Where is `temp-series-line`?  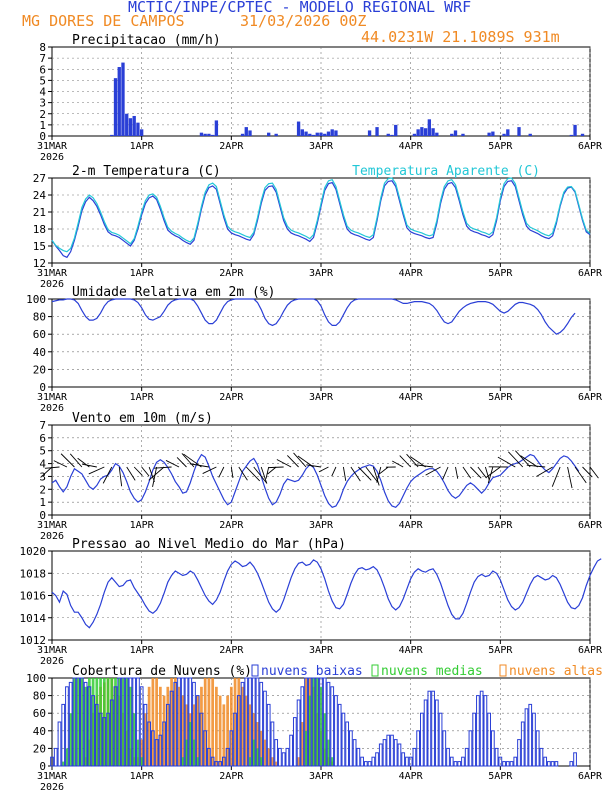
temp-series-line is located at coordinates (321, 215).